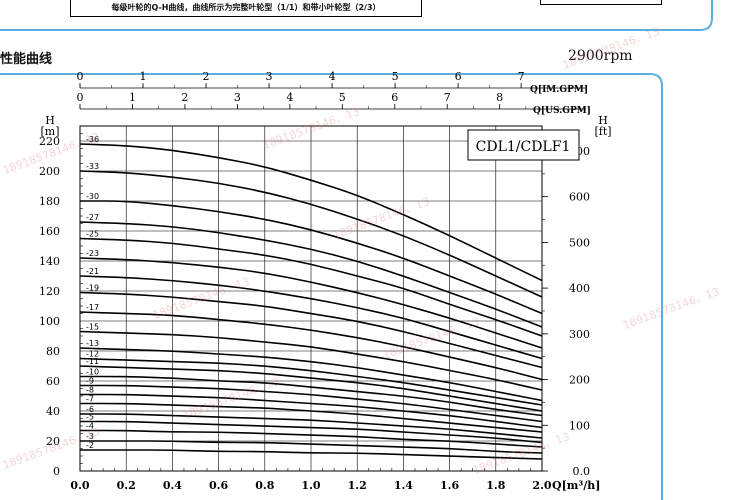 Image resolution: width=750 pixels, height=500 pixels. What do you see at coordinates (403, 485) in the screenshot?
I see `x-tick-label: 1.4` at bounding box center [403, 485].